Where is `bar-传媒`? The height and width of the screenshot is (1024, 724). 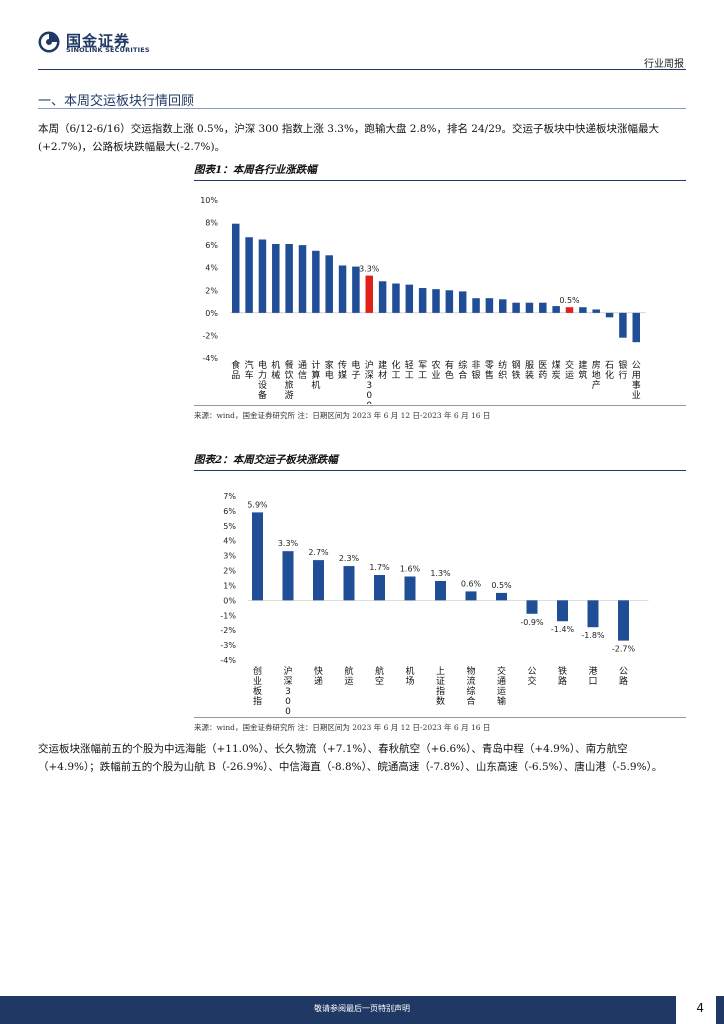
bar-传媒 is located at coordinates (342, 289).